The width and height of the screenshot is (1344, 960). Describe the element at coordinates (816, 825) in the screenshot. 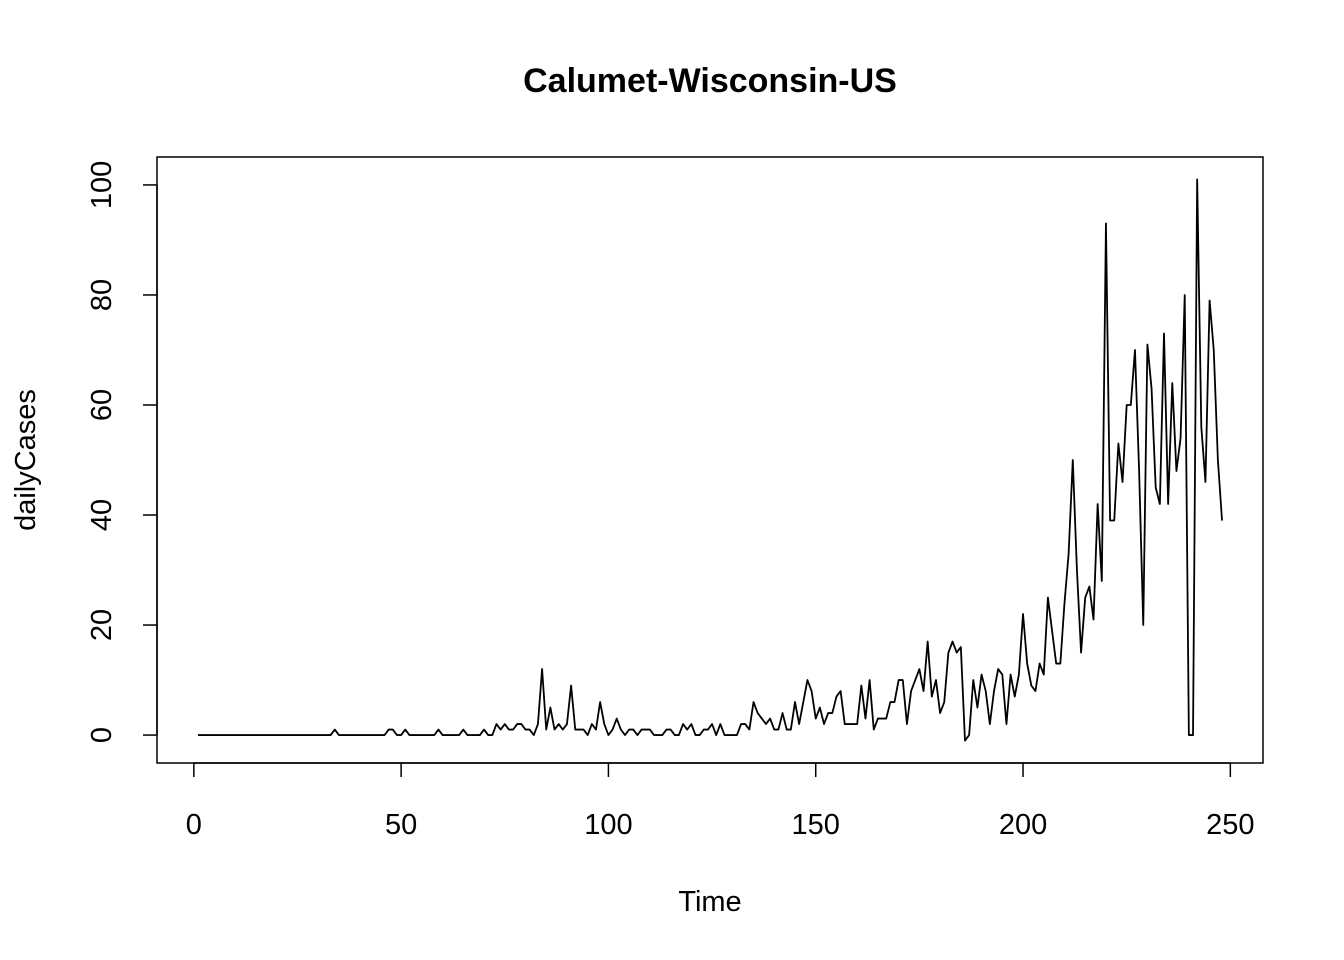

I see `x-tick-label: 150` at that location.